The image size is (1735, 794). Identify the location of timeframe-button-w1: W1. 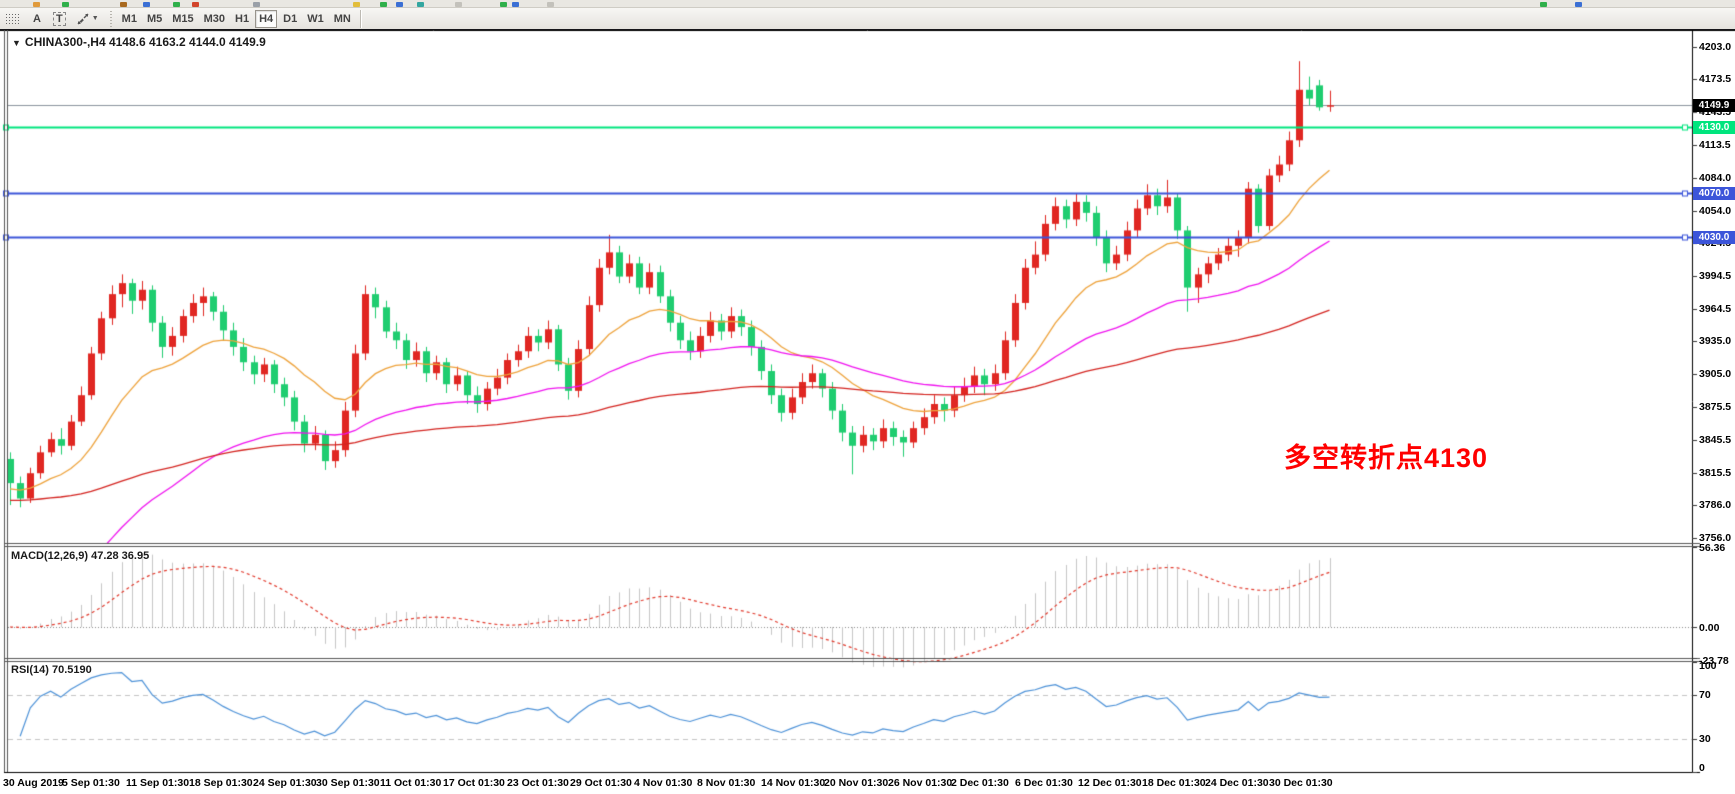
(315, 18).